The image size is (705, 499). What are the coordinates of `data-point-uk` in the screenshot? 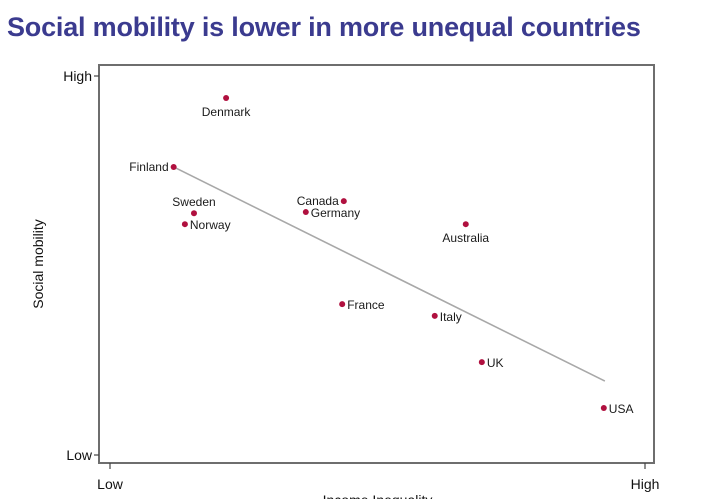 It's located at (481, 362).